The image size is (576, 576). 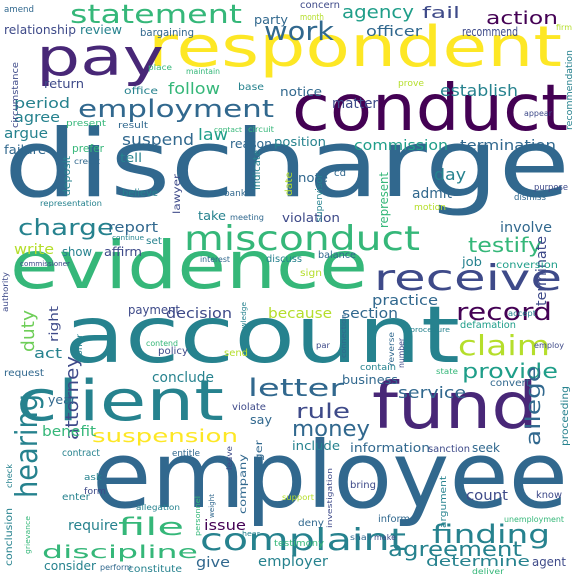 What do you see at coordinates (70, 566) in the screenshot?
I see `word-consider: consider` at bounding box center [70, 566].